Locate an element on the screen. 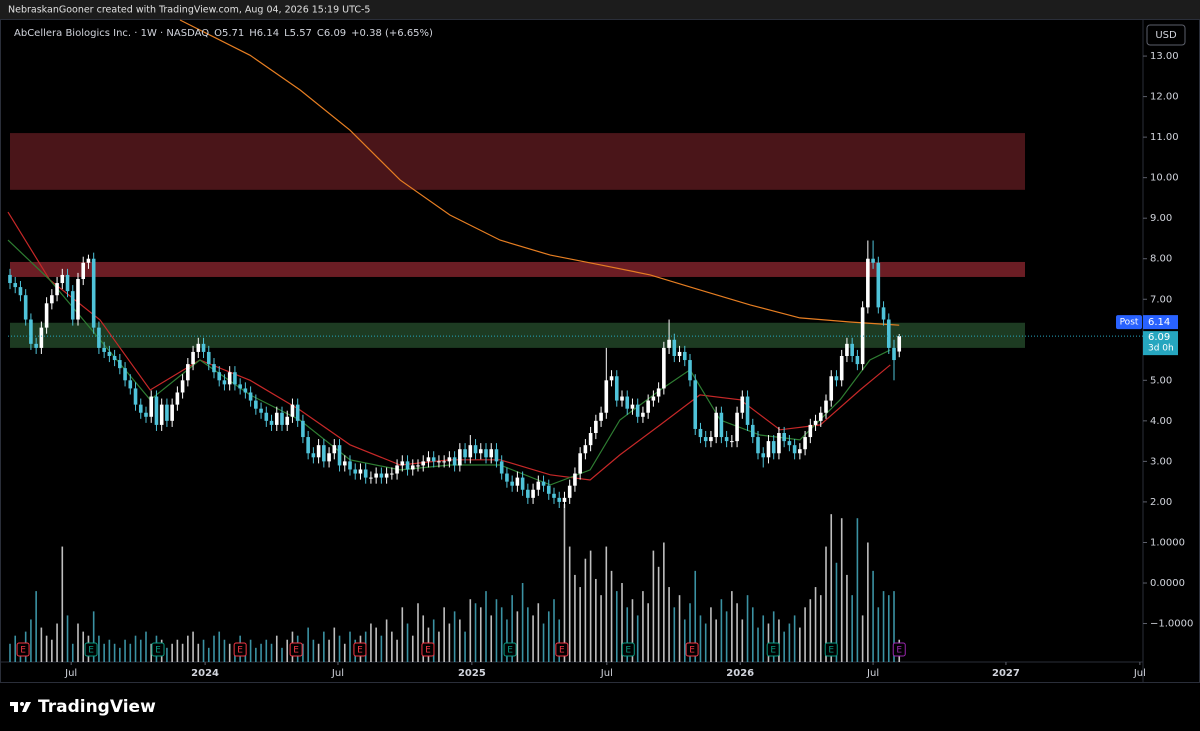 Image resolution: width=1200 pixels, height=731 pixels. zone is located at coordinates (517, 161).